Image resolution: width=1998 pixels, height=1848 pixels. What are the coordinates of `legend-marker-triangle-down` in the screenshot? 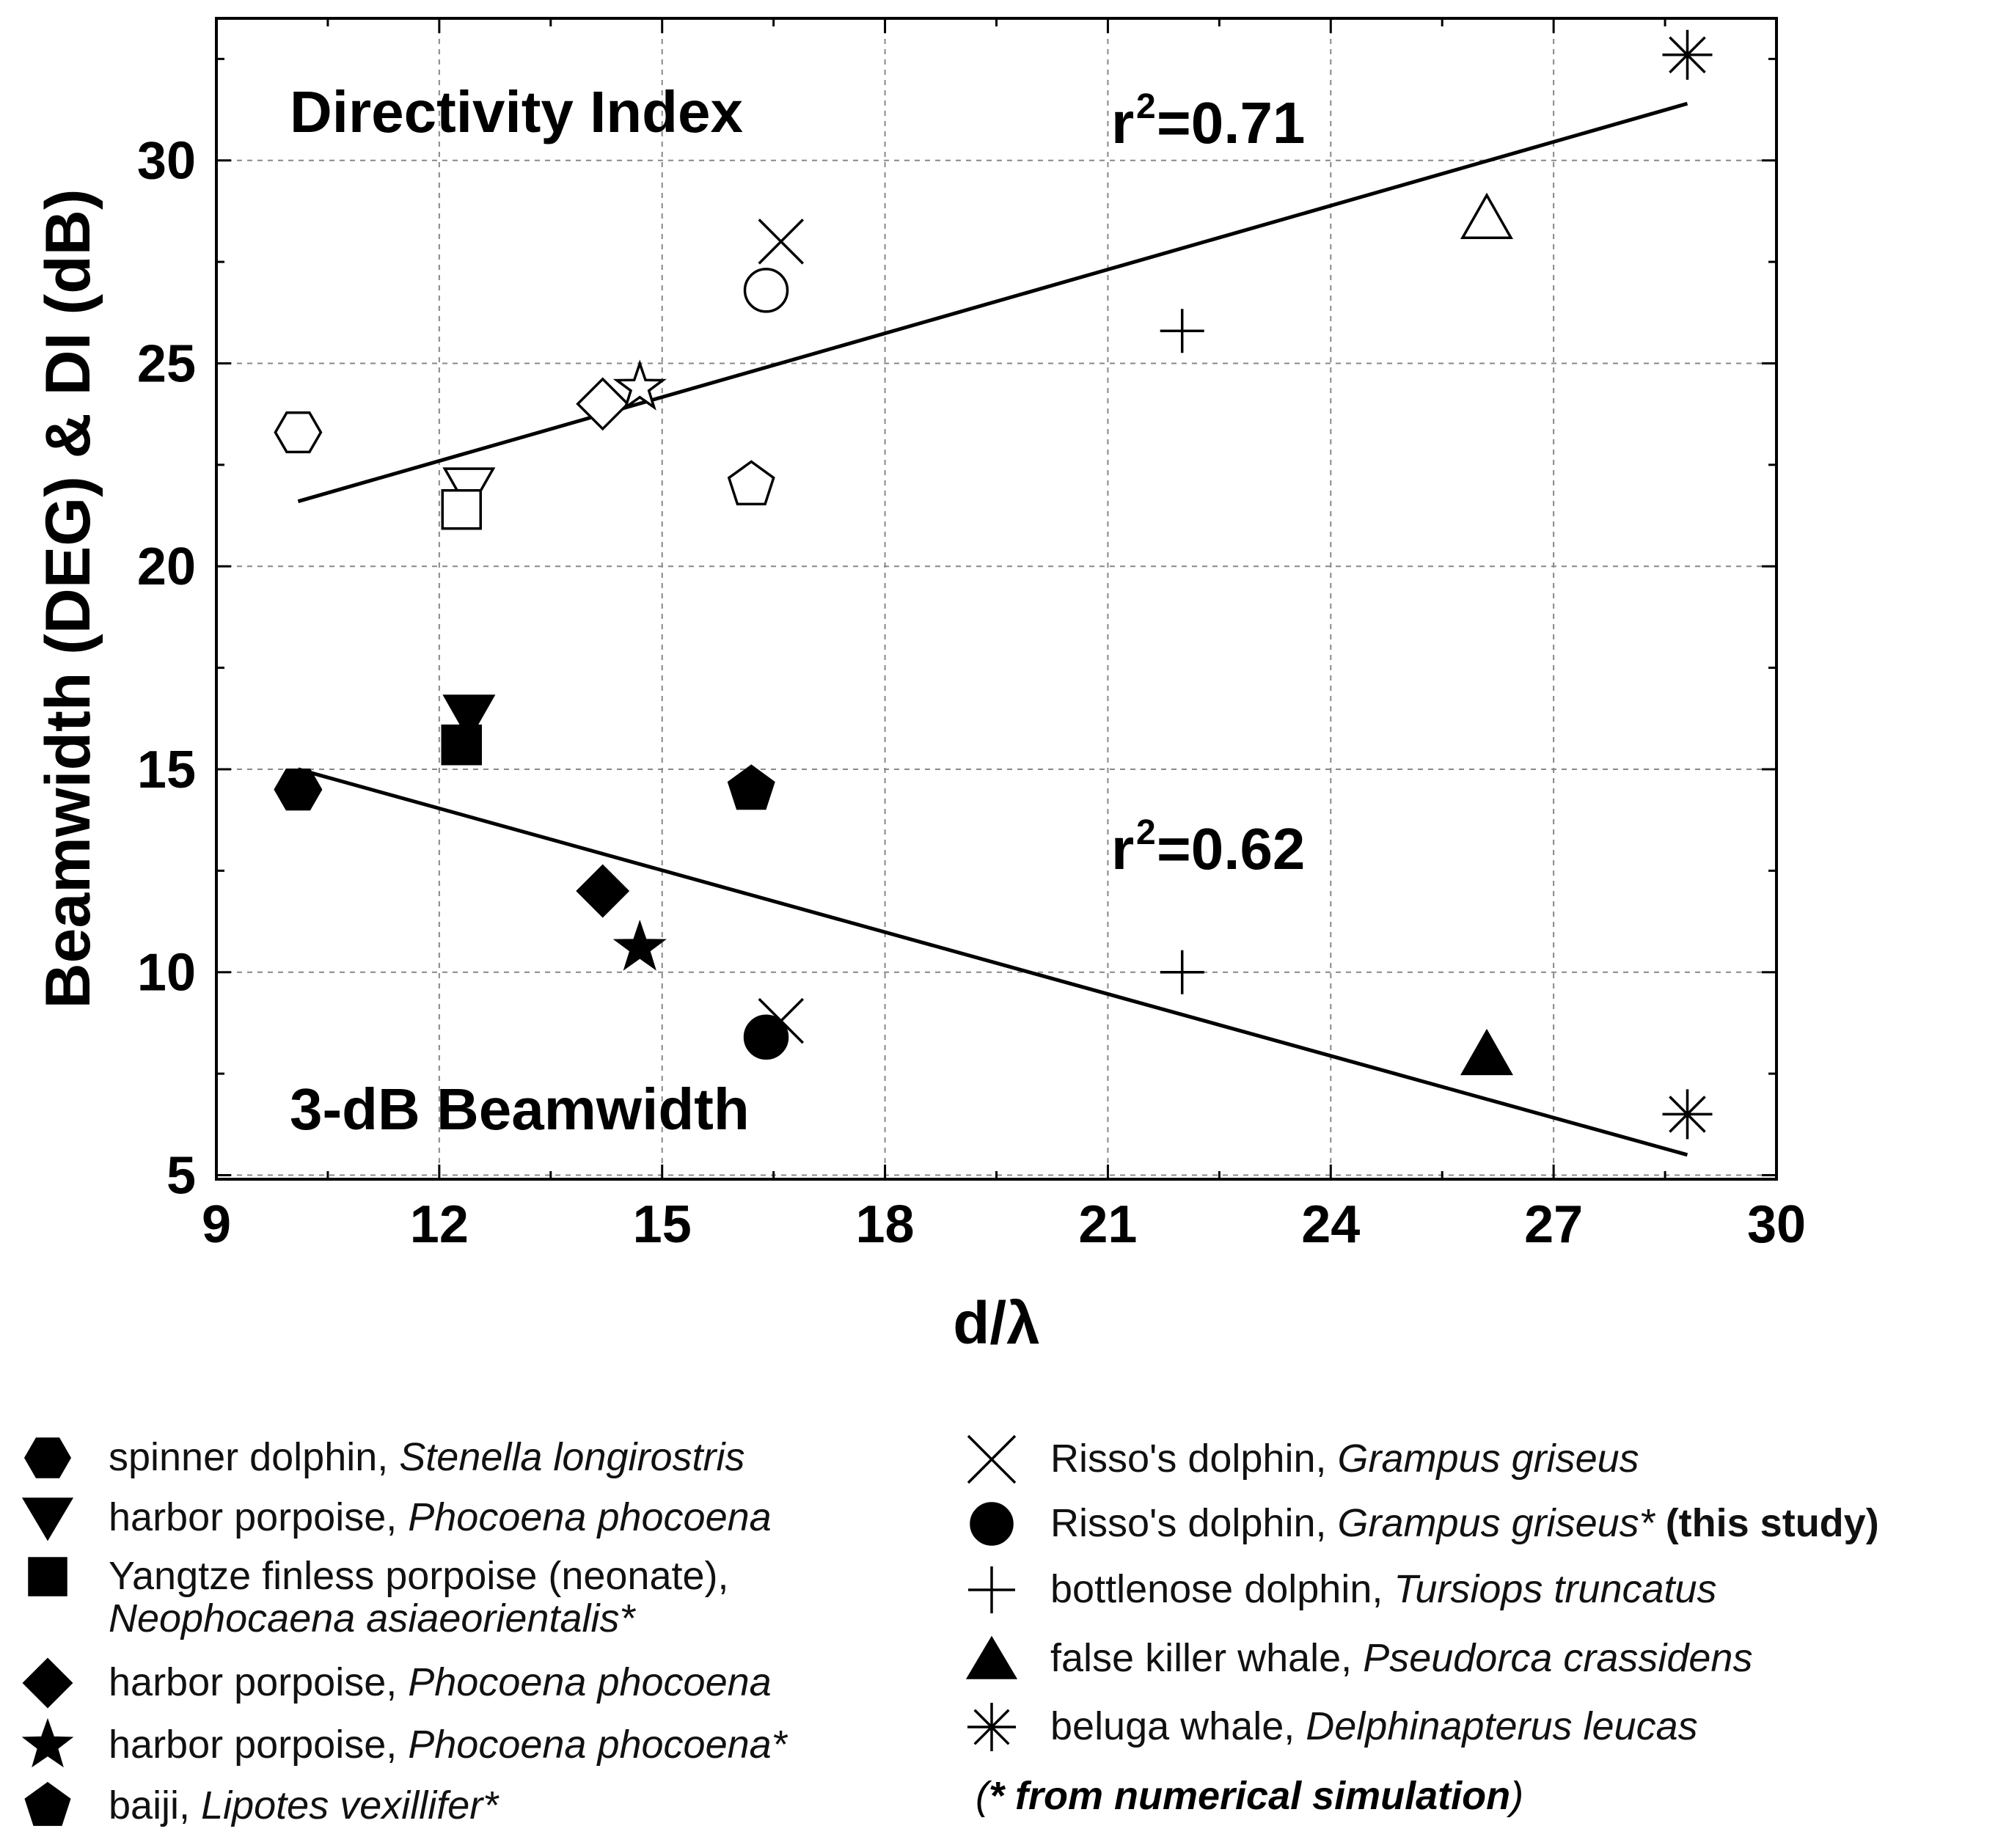 It's located at (47, 1519).